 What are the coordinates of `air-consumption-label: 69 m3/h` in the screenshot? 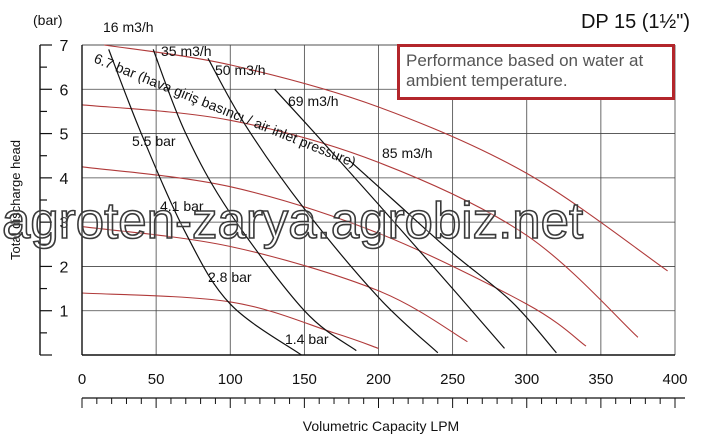 It's located at (313, 101).